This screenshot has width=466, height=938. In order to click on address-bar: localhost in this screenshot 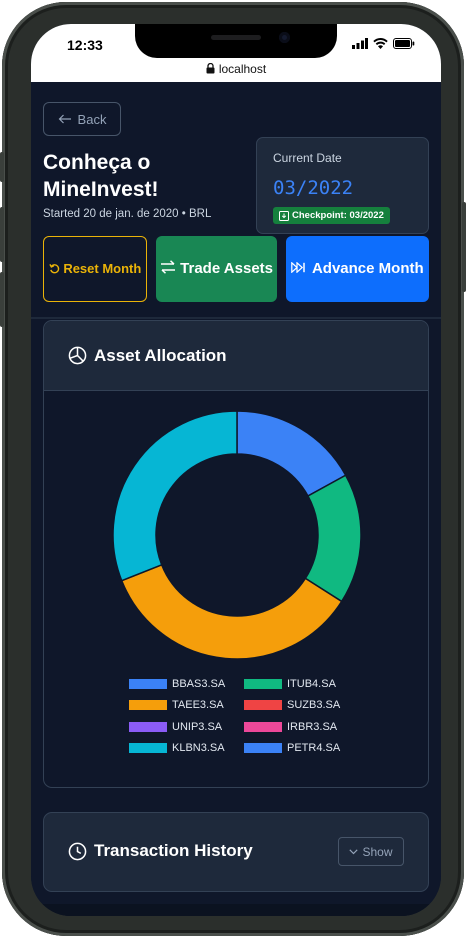, I will do `click(236, 69)`.